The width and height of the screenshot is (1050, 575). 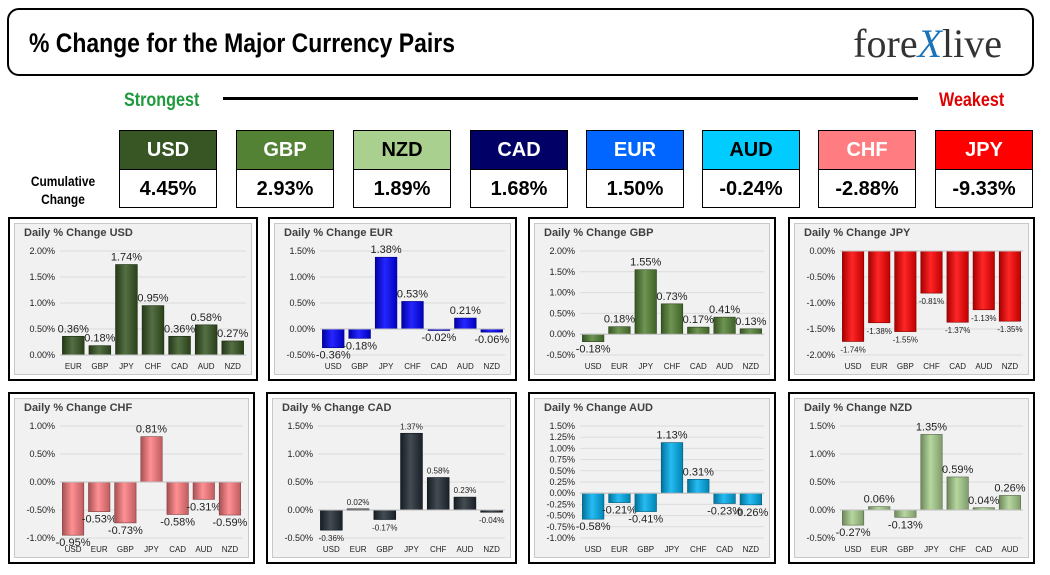 I want to click on data-label: -0.81%, so click(x=931, y=301).